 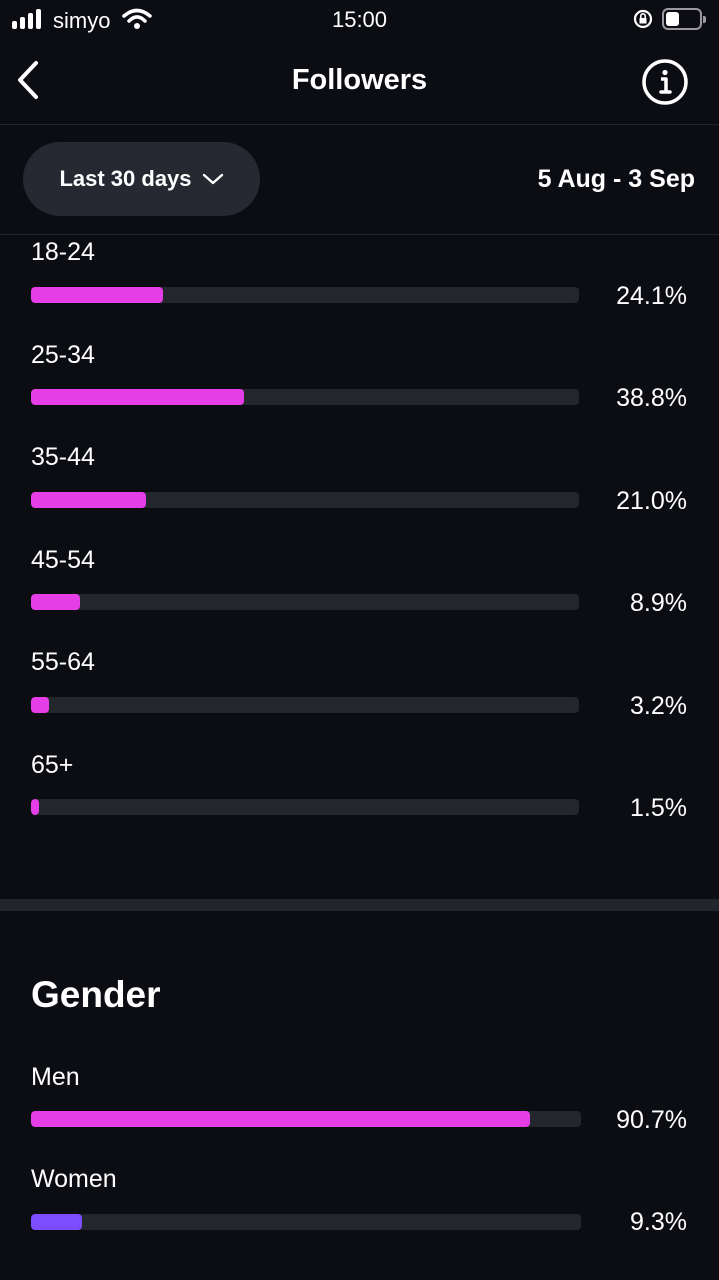 What do you see at coordinates (651, 296) in the screenshot?
I see `age-value-18-24: 24.1%` at bounding box center [651, 296].